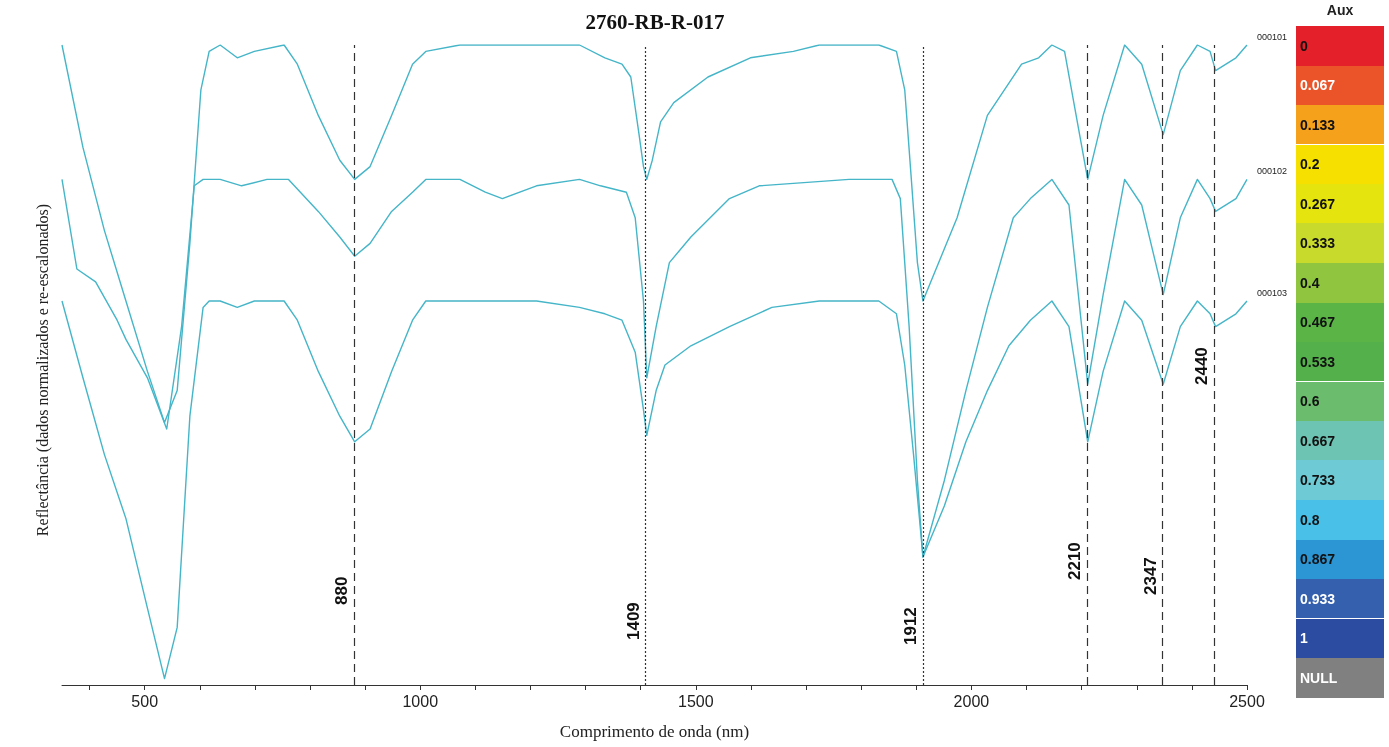 The image size is (1389, 747). I want to click on x-tick-label: 1500, so click(696, 701).